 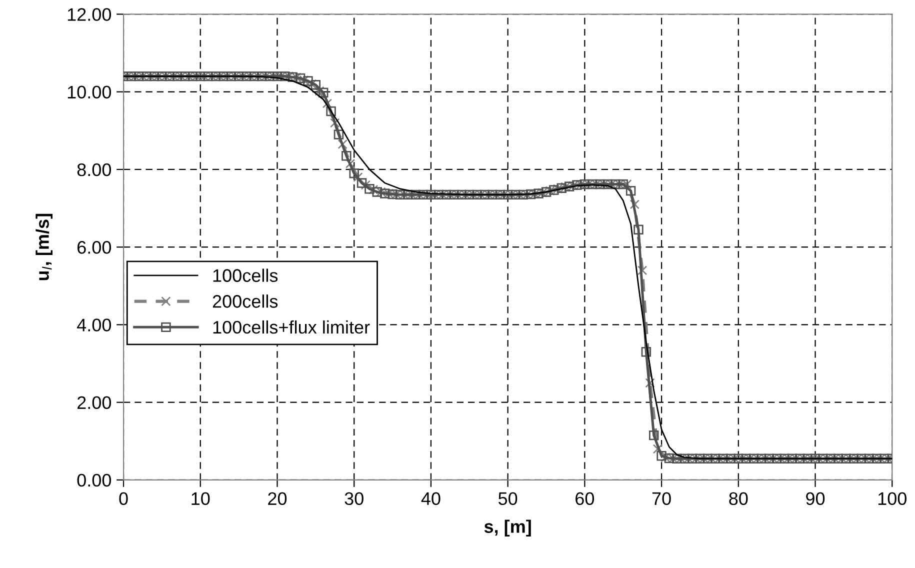 What do you see at coordinates (94, 480) in the screenshot?
I see `y-tick-label: 0.00` at bounding box center [94, 480].